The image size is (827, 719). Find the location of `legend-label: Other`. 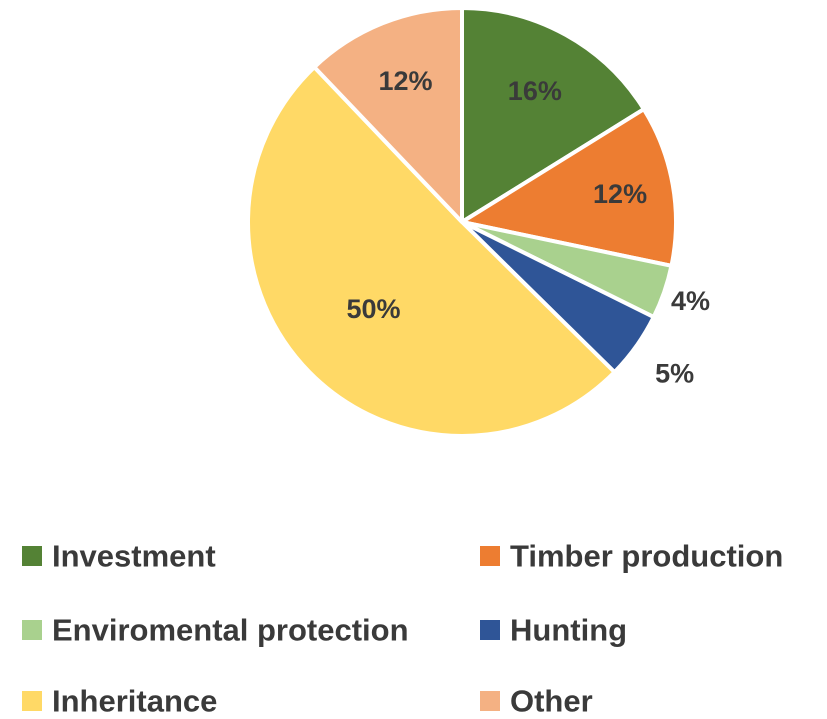

legend-label: Other is located at coordinates (551, 701).